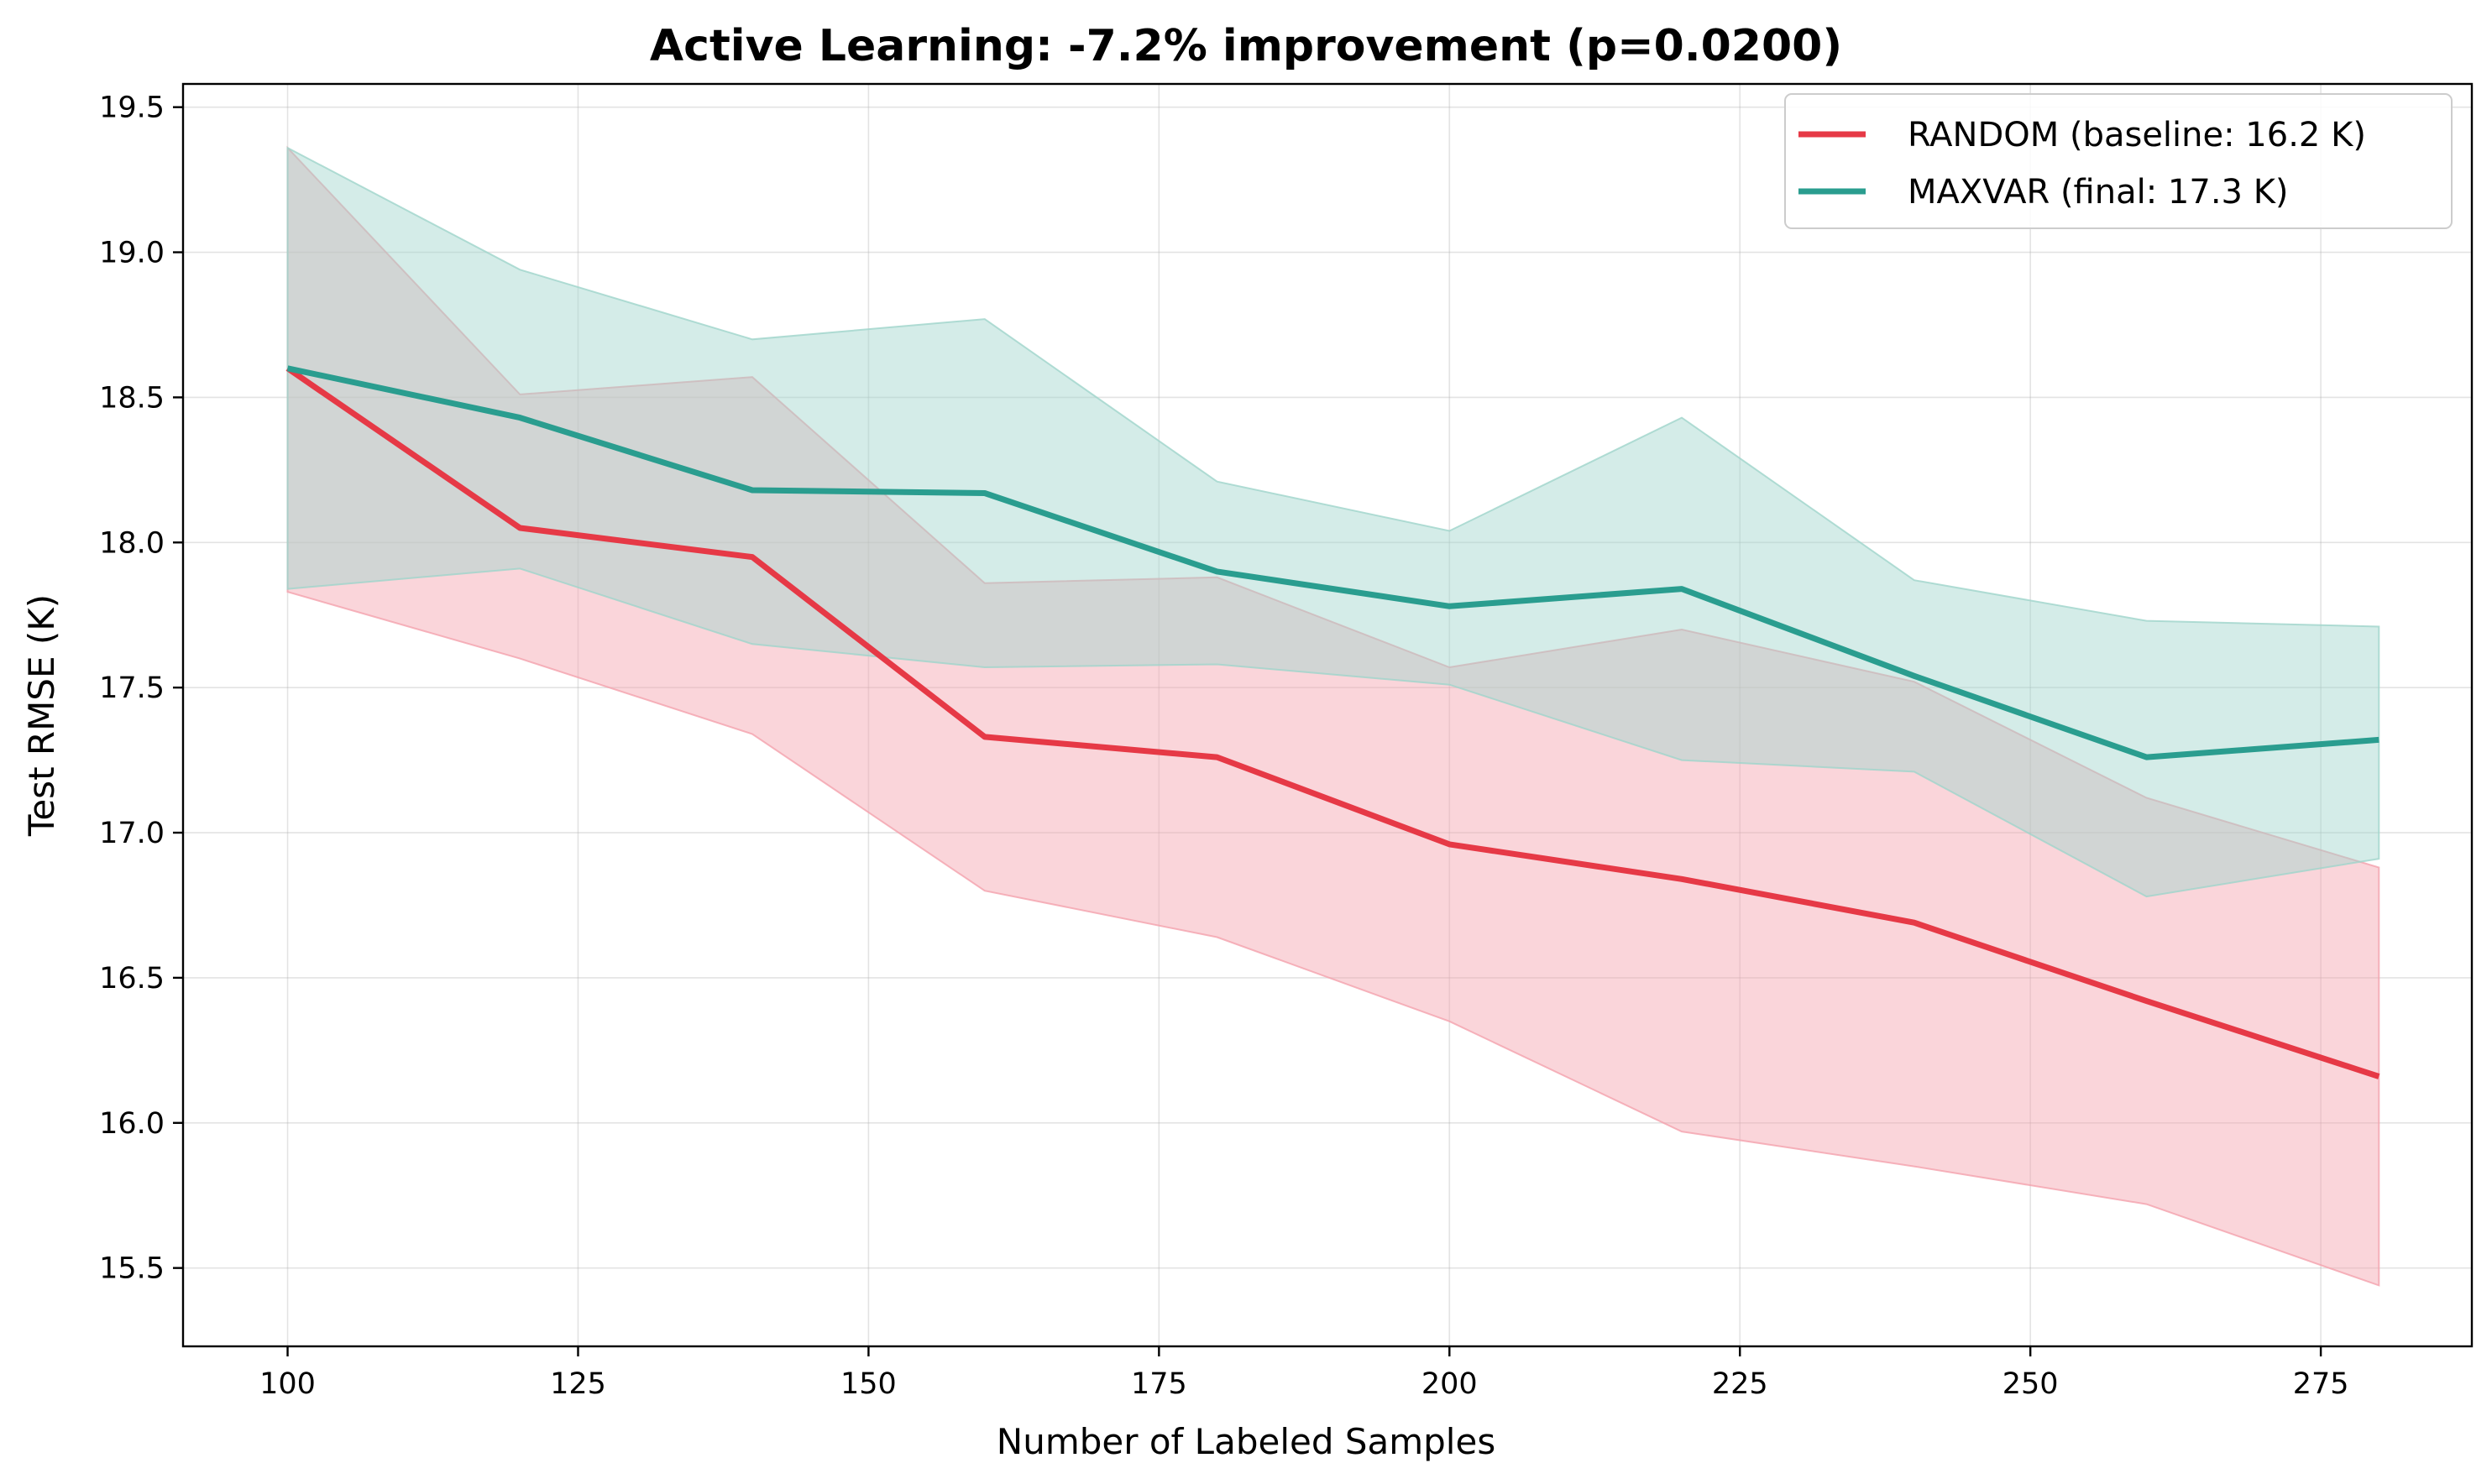 The image size is (2492, 1484). Describe the element at coordinates (132, 108) in the screenshot. I see `y-tick-label: 19.5` at that location.